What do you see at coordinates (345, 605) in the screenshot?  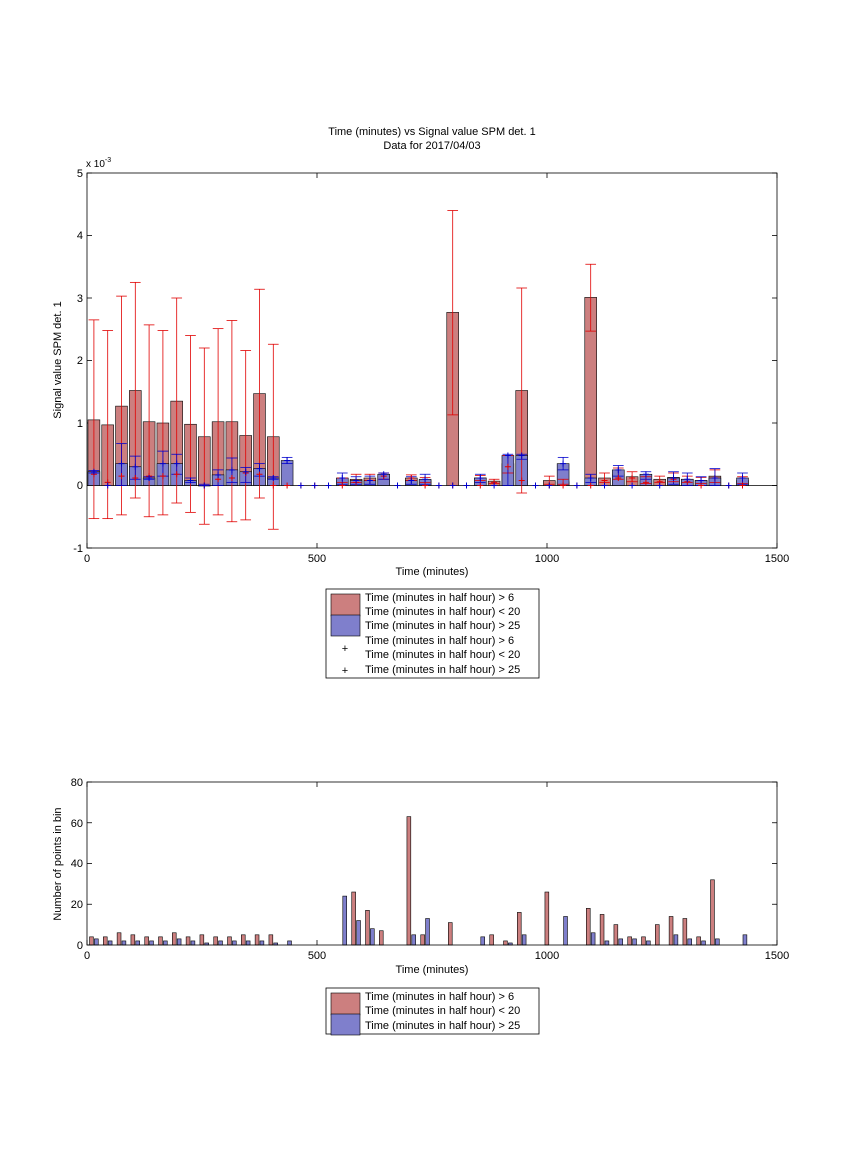 I see `top-legend-swatch-red` at bounding box center [345, 605].